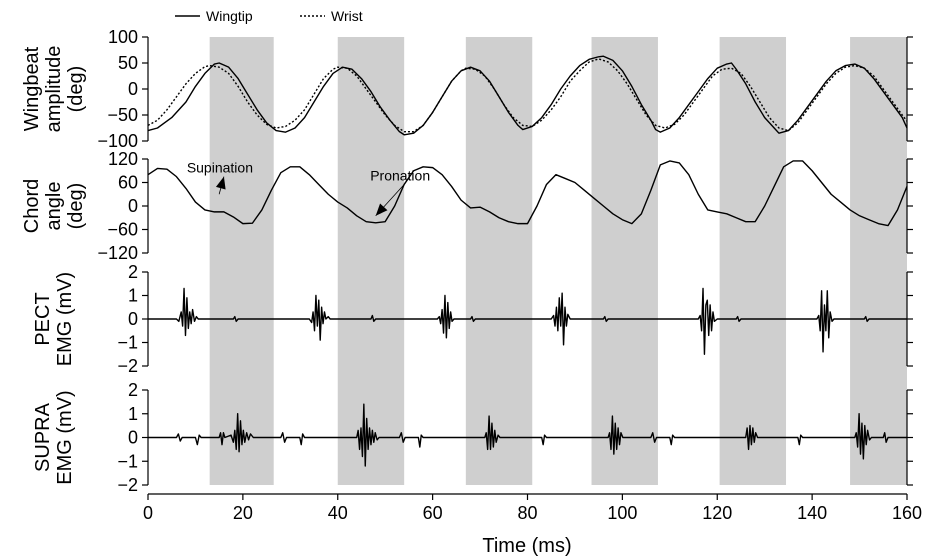  Describe the element at coordinates (127, 366) in the screenshot. I see `panel-pect-ytick-label-0: −2` at that location.